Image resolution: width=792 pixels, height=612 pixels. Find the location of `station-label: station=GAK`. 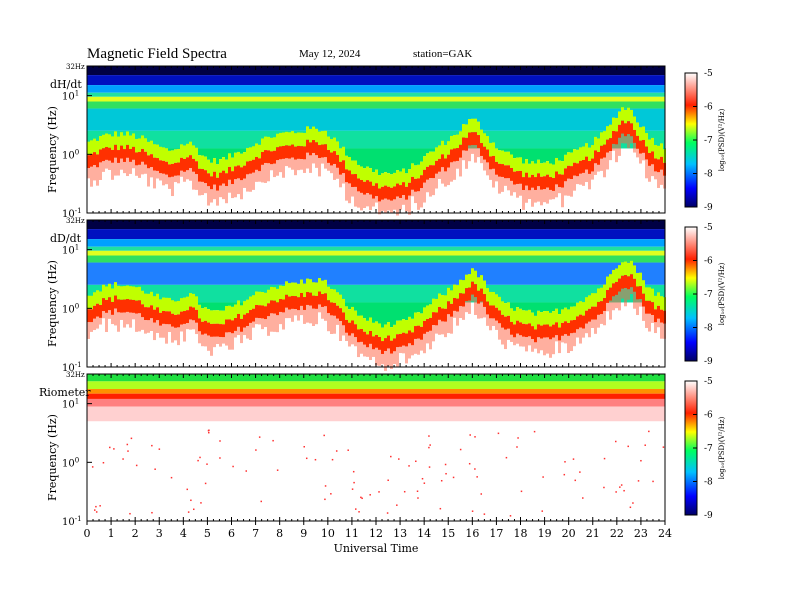

station-label: station=GAK is located at coordinates (443, 54).